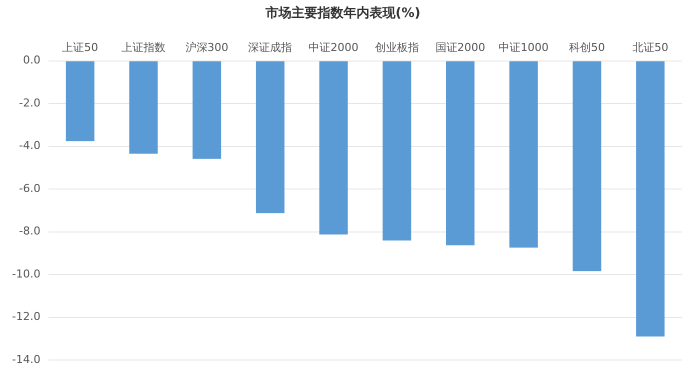 The width and height of the screenshot is (692, 380). I want to click on x-tick-label: 上证50, so click(80, 47).